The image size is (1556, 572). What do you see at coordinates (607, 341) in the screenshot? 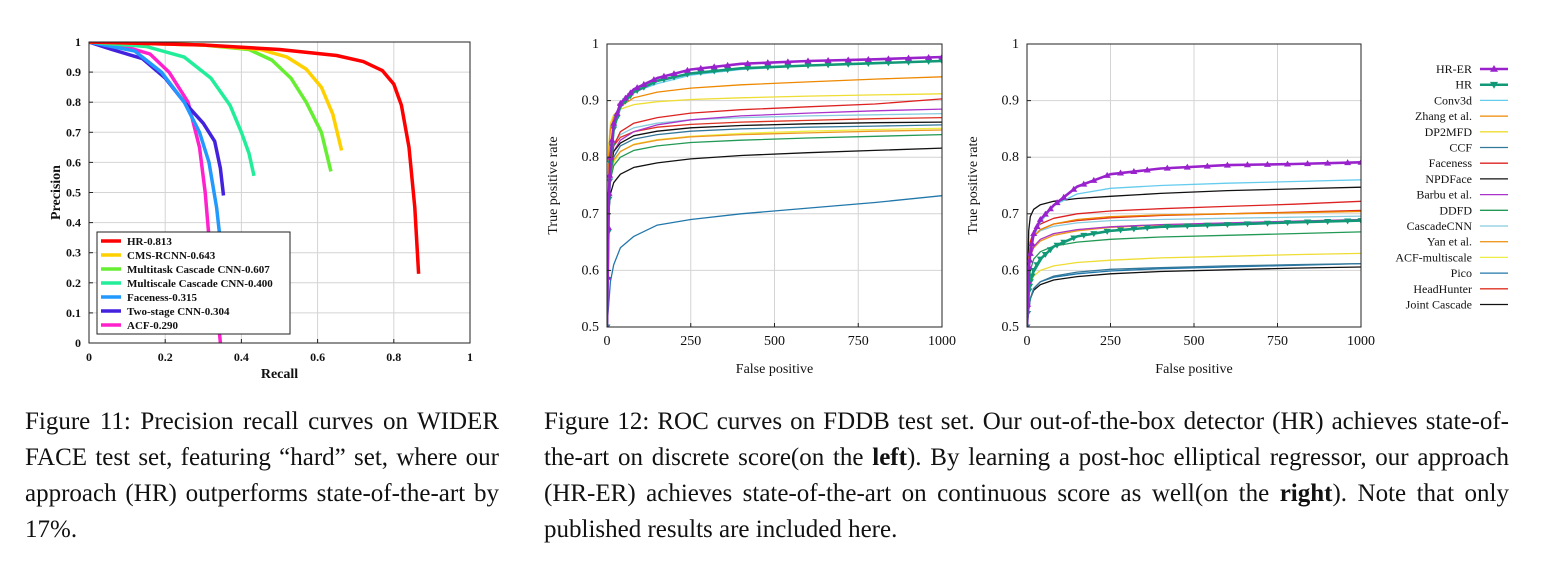
I see `x-tick-label: 0` at bounding box center [607, 341].